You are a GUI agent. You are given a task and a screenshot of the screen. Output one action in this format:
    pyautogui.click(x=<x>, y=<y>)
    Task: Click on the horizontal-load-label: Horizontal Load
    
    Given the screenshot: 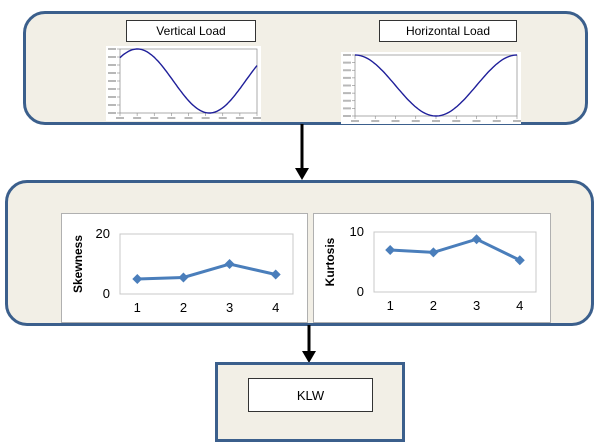 What is the action you would take?
    pyautogui.click(x=448, y=31)
    